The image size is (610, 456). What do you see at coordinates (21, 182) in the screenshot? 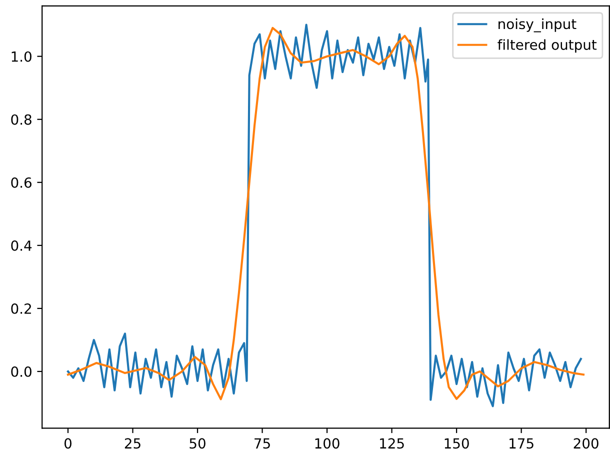
I see `y-tick-label: 0.6` at bounding box center [21, 182].